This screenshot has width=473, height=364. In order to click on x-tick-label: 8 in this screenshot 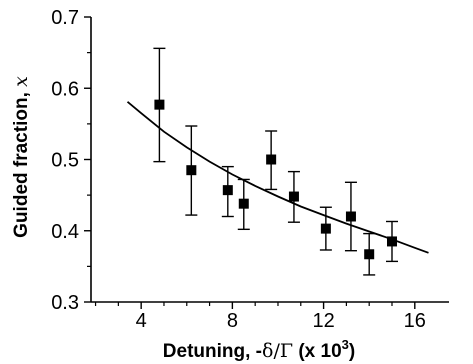, I will do `click(232, 321)`.